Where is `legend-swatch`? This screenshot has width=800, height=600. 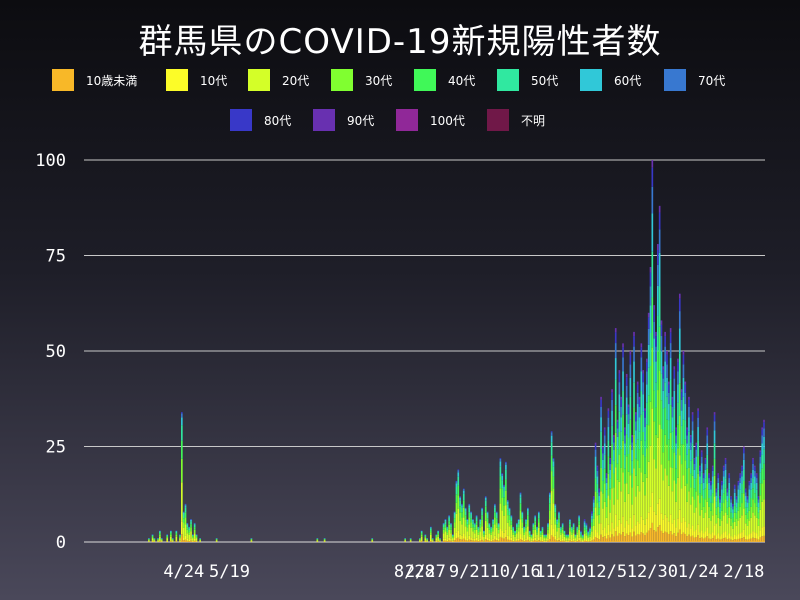 legend-swatch is located at coordinates (508, 80).